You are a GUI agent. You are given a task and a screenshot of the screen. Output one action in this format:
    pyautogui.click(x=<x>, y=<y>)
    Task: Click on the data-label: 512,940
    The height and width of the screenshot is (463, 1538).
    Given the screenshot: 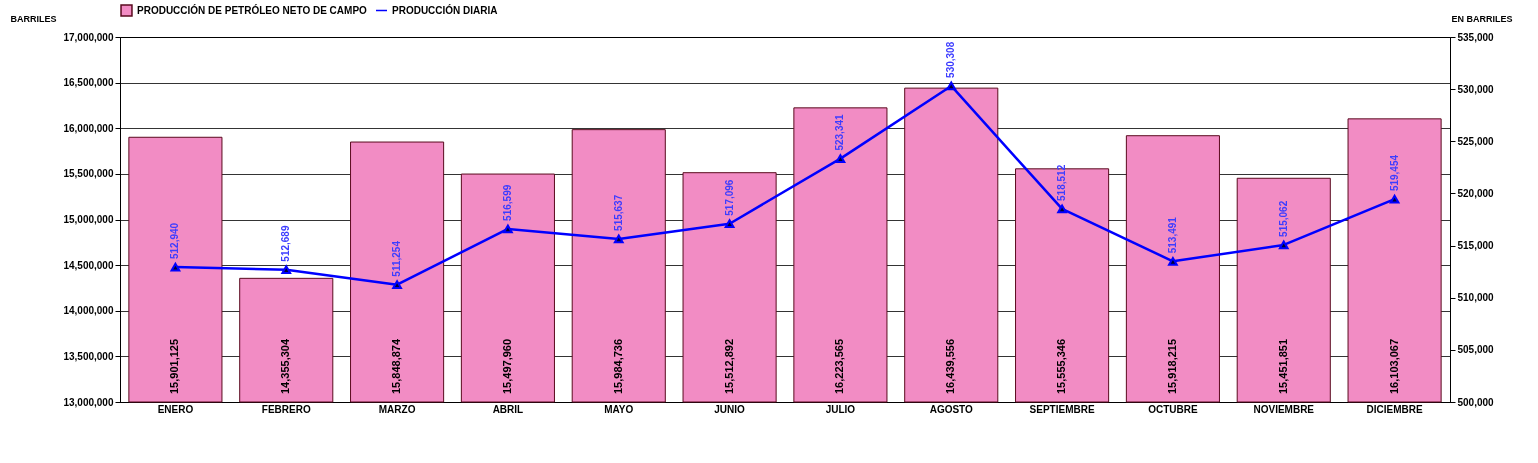 What is the action you would take?
    pyautogui.click(x=175, y=241)
    